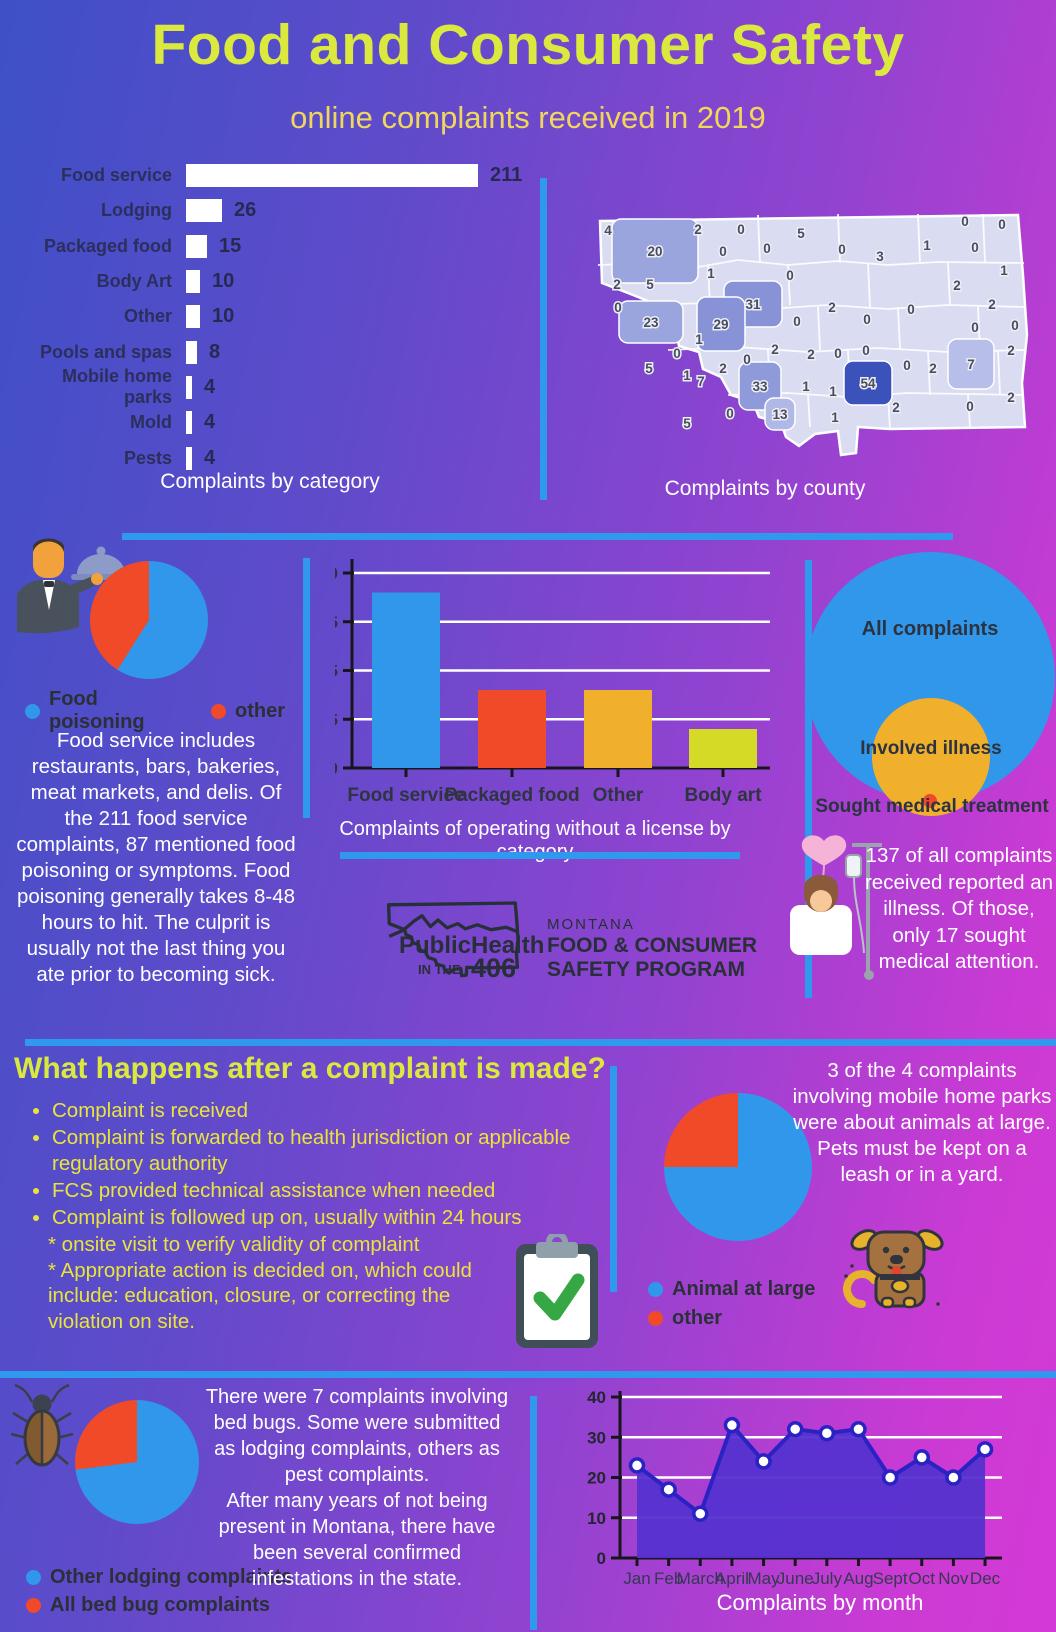  What do you see at coordinates (149, 620) in the screenshot?
I see `food-poisoning-pie` at bounding box center [149, 620].